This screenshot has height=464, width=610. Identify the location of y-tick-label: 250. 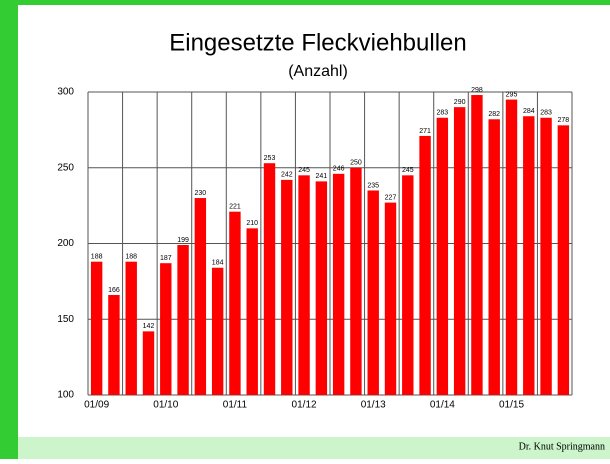
(65, 167).